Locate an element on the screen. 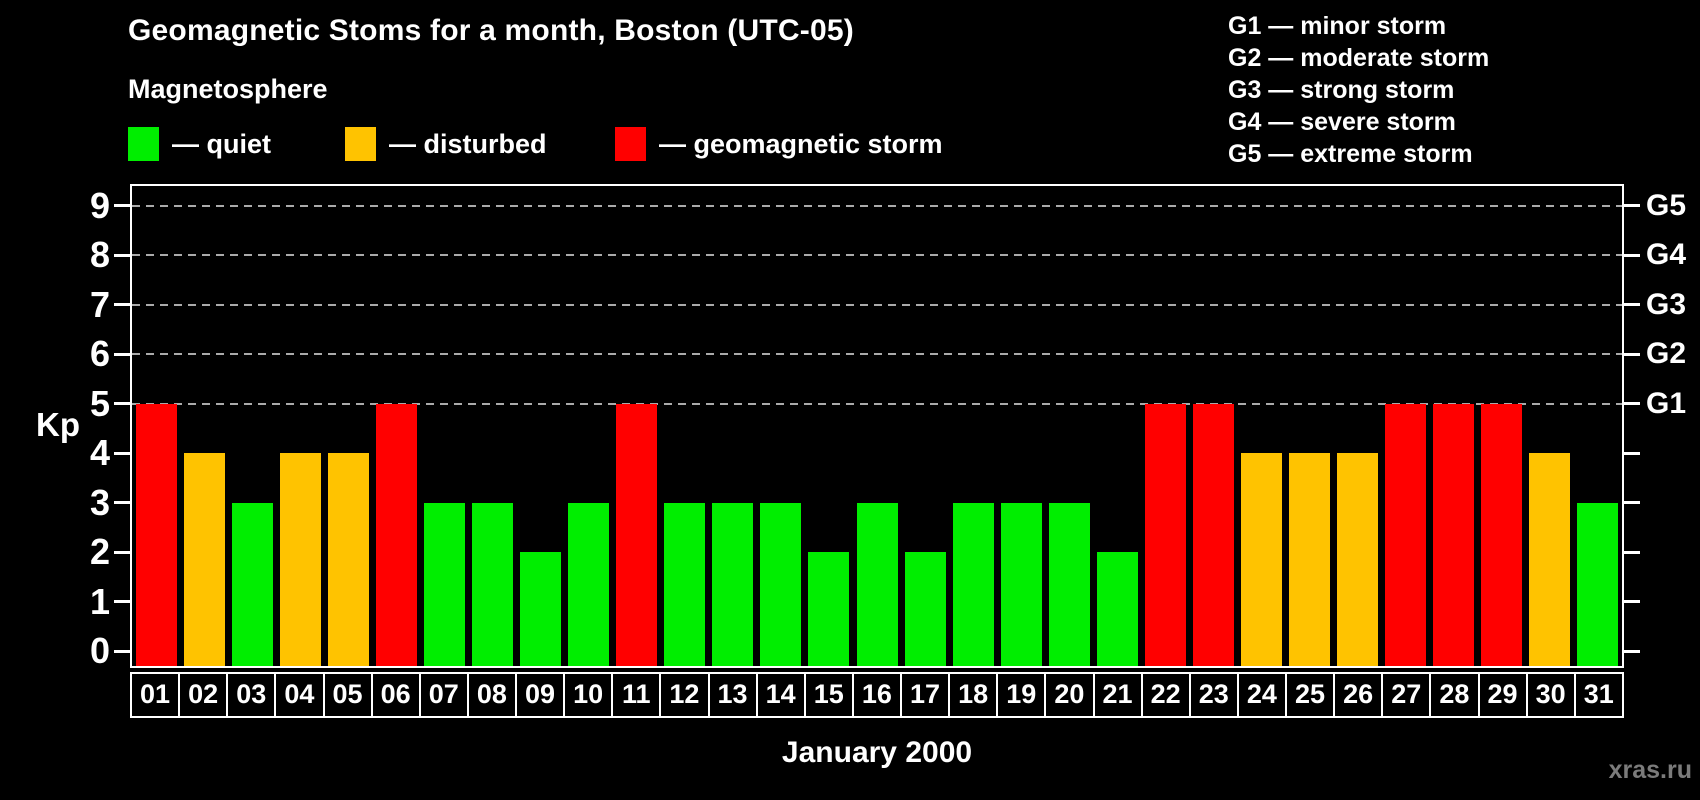  day-cell-06: 06 is located at coordinates (394, 695).